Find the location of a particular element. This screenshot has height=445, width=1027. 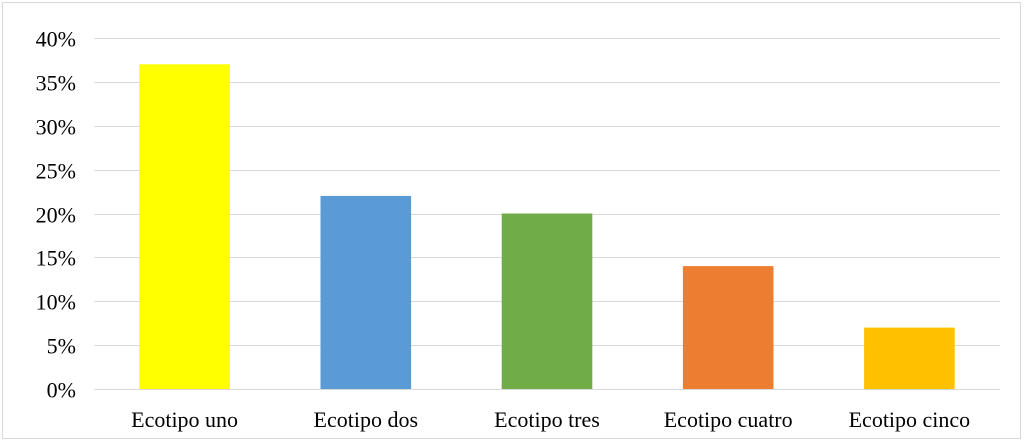

bar-ecotipo-cuatro is located at coordinates (728, 327).